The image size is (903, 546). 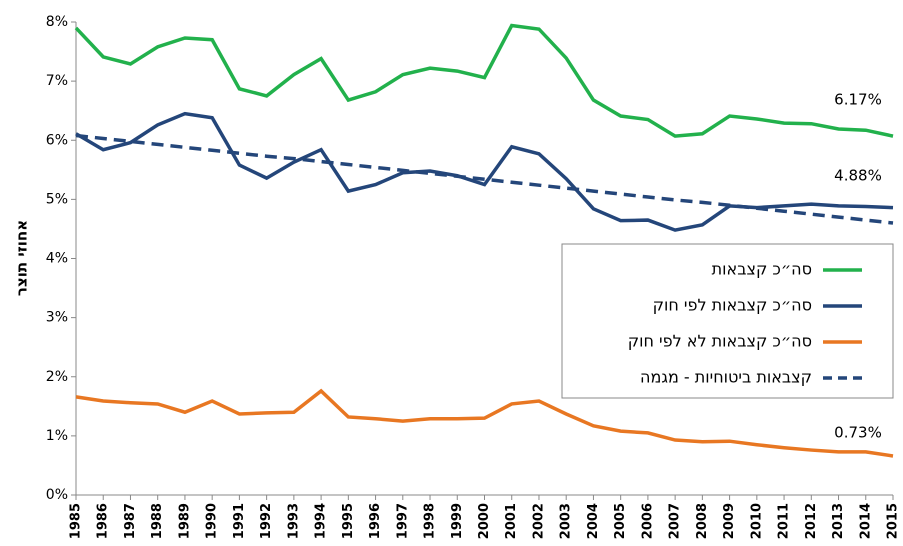 What do you see at coordinates (76, 521) in the screenshot?
I see `x-tick-label: 1985` at bounding box center [76, 521].